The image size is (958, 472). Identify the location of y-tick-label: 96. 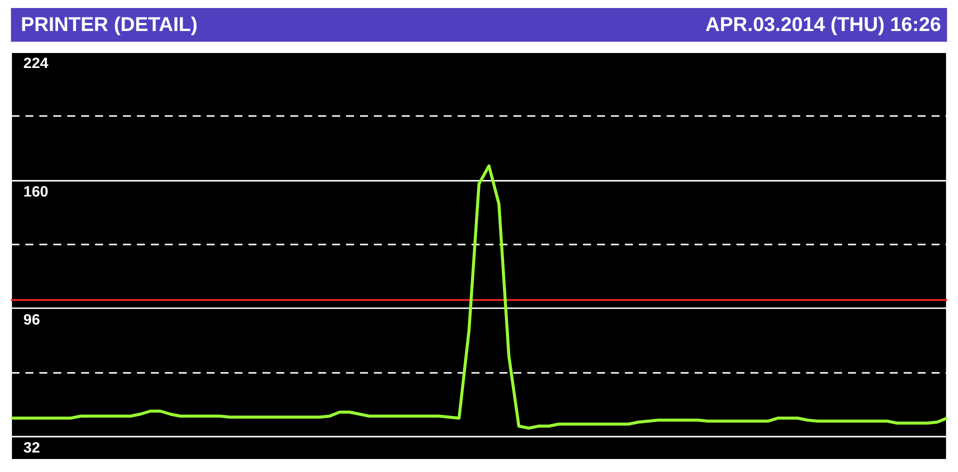
(31, 319).